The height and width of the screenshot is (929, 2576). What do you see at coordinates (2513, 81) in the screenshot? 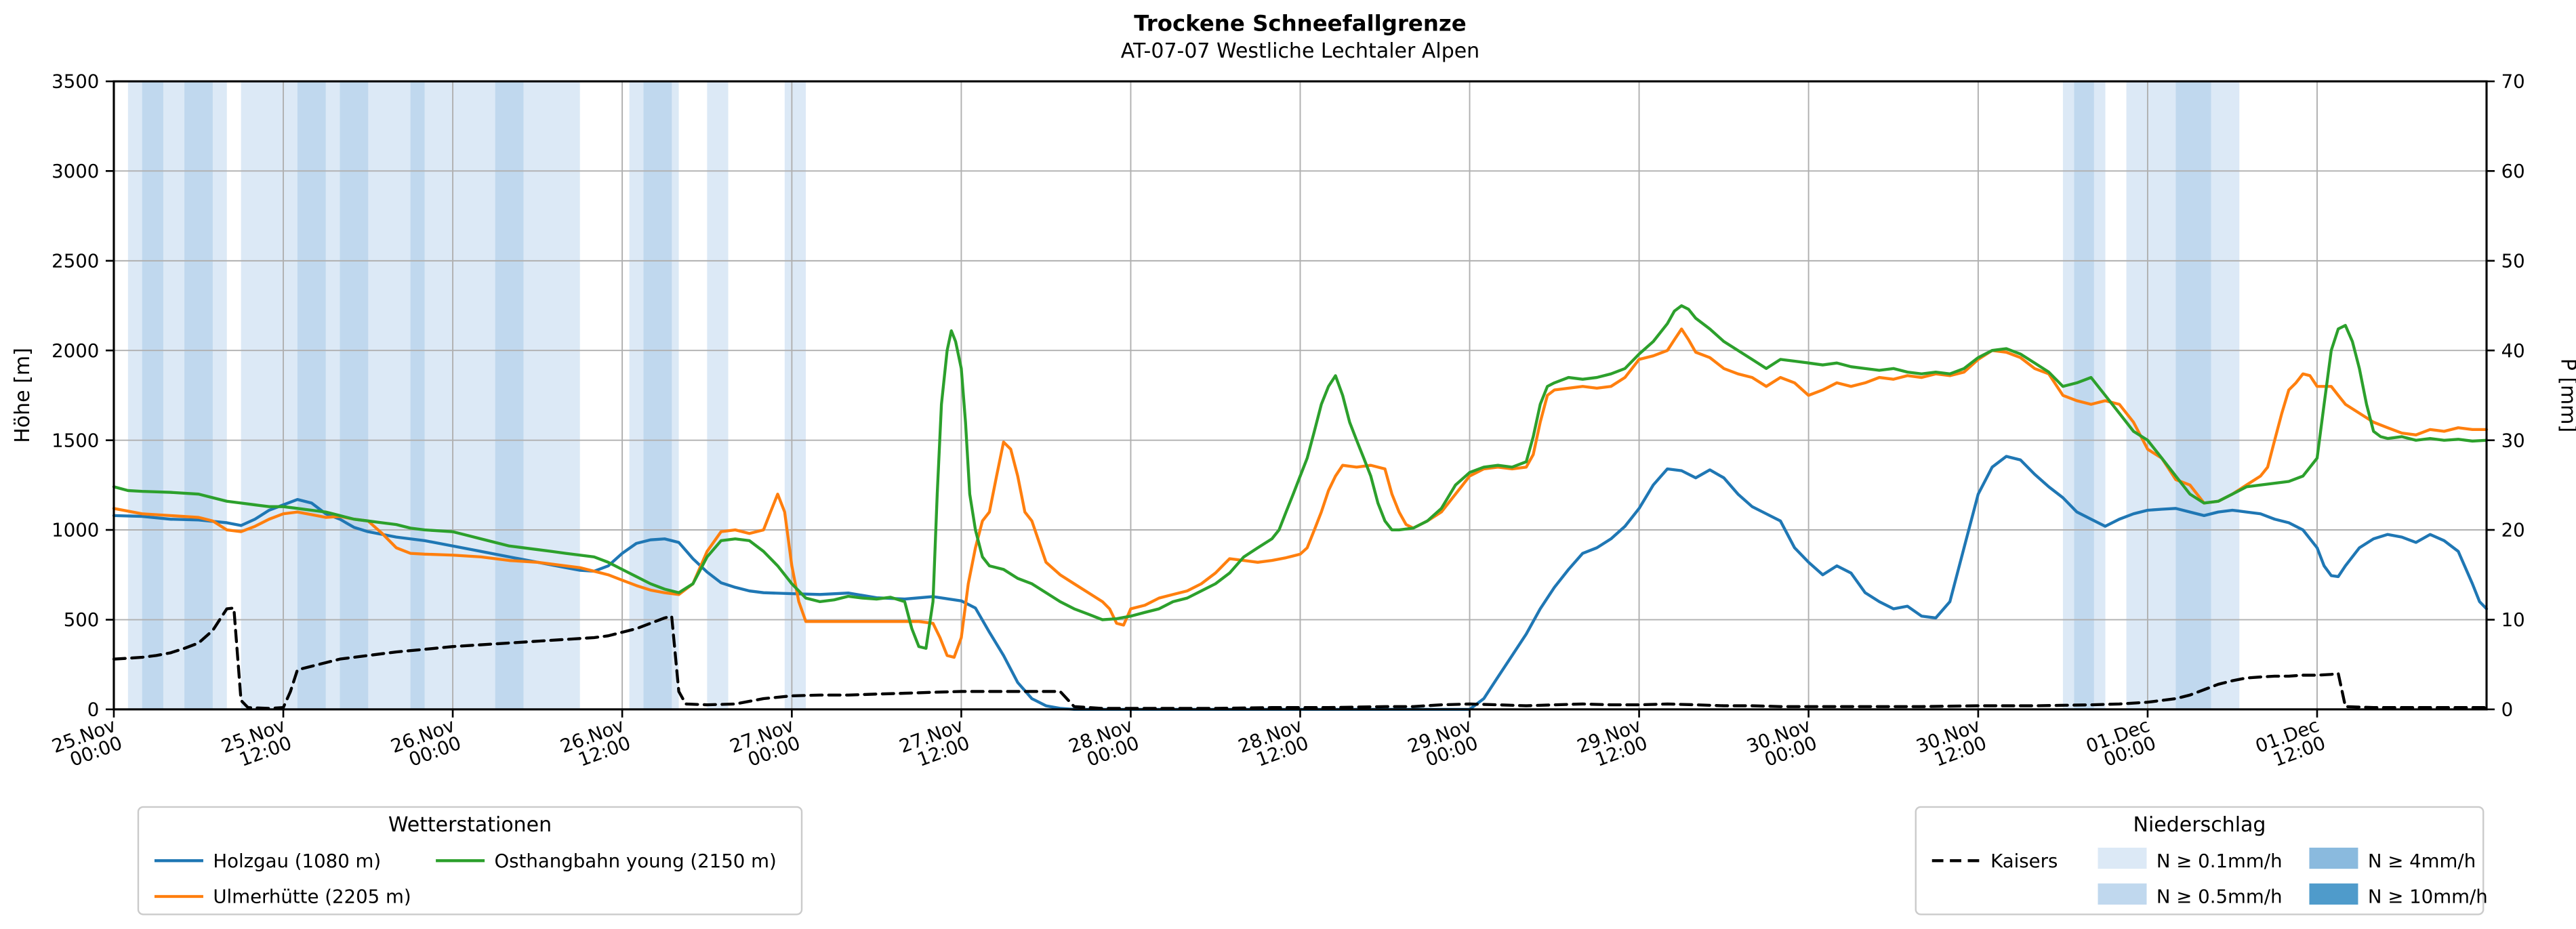
I see `y-tick-label-right: 70` at bounding box center [2513, 81].